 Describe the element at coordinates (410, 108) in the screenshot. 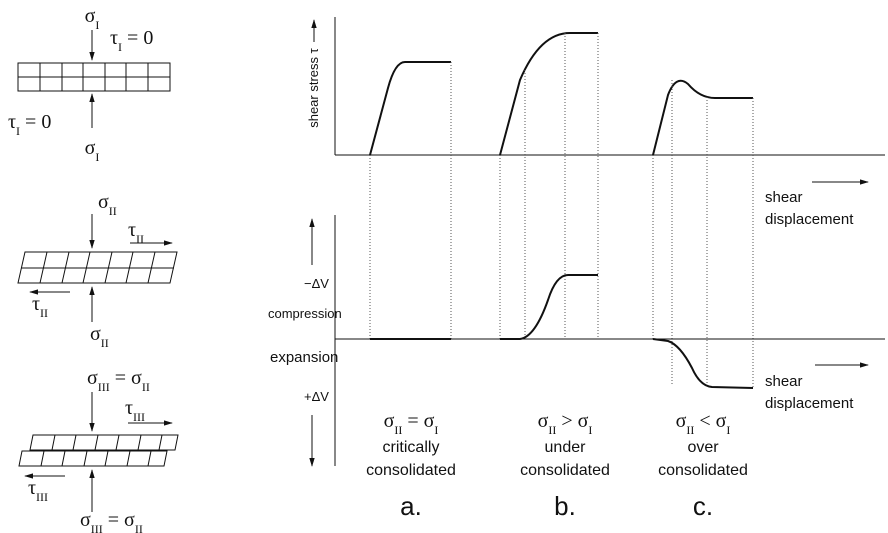

I see `curve-a` at that location.